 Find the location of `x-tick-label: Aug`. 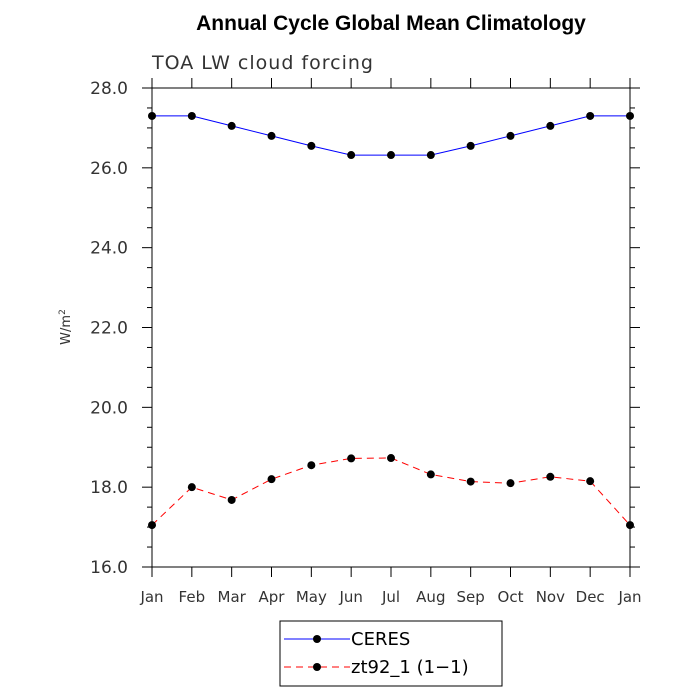

x-tick-label: Aug is located at coordinates (430, 597).